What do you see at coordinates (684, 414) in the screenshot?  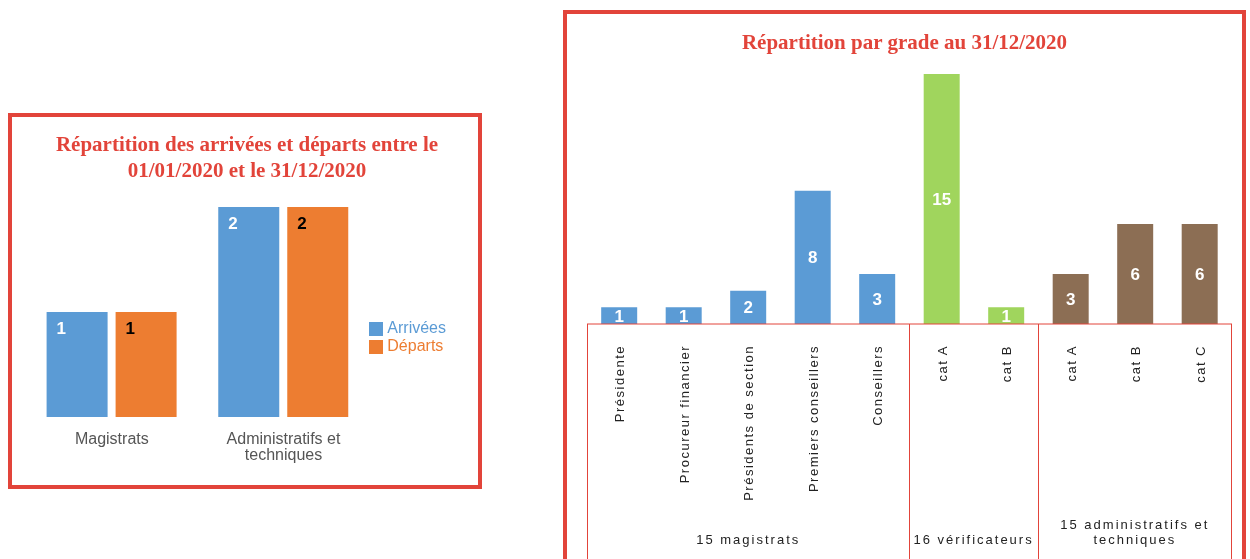 I see `x-tick-label: Procureur financier` at bounding box center [684, 414].